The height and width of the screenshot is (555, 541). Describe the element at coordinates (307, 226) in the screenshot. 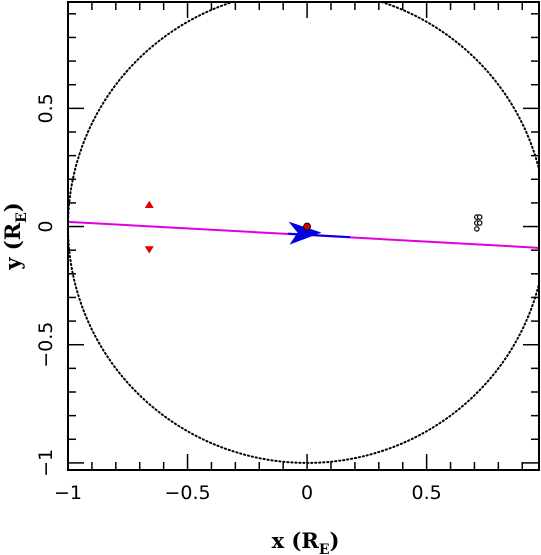

I see `lens-point` at that location.